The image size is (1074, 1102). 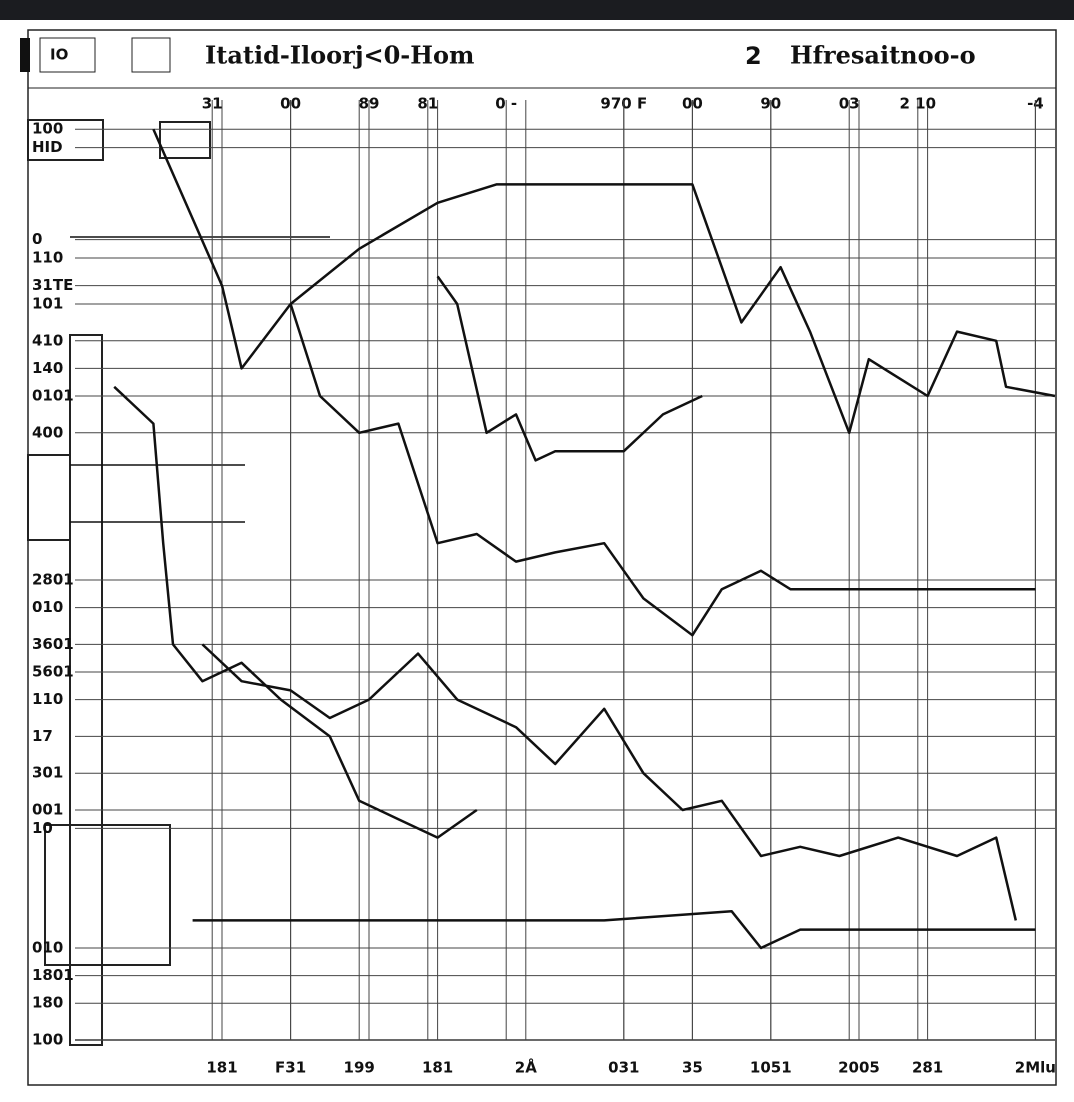 I want to click on y-tick-label: 0101, so click(x=53, y=396).